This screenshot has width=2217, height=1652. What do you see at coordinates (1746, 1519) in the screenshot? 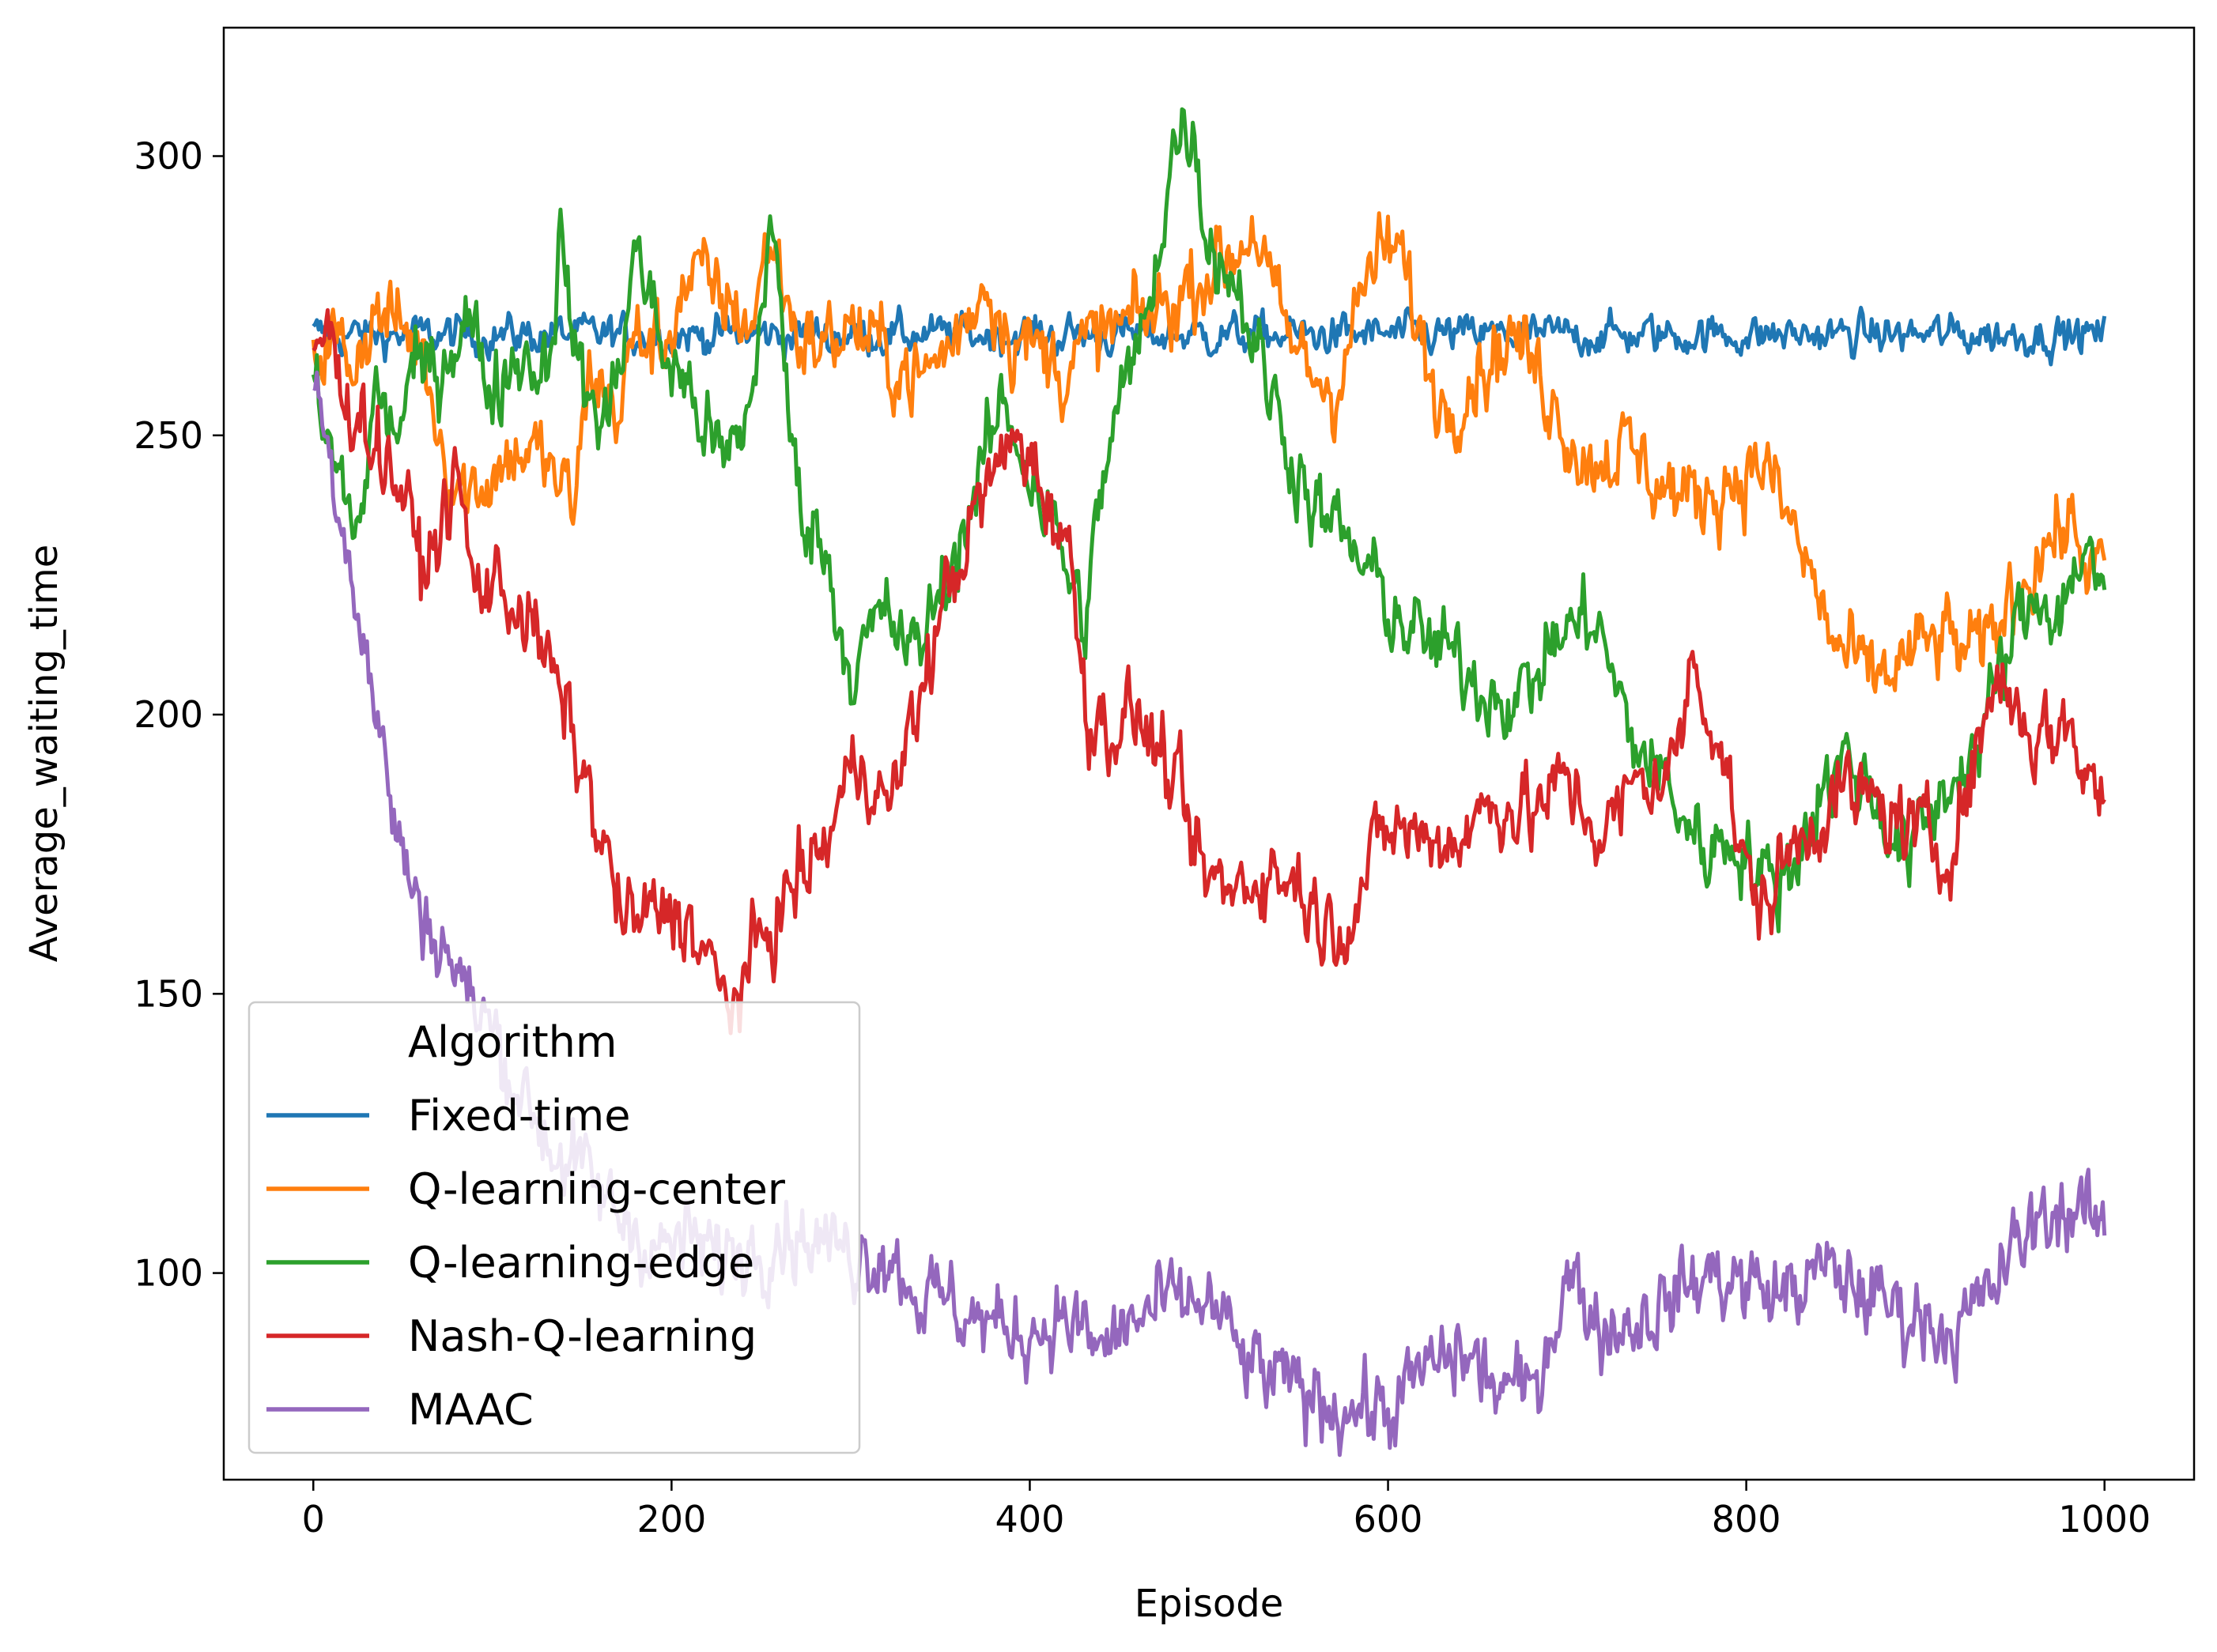
I see `x-tick-label: 800` at bounding box center [1746, 1519].